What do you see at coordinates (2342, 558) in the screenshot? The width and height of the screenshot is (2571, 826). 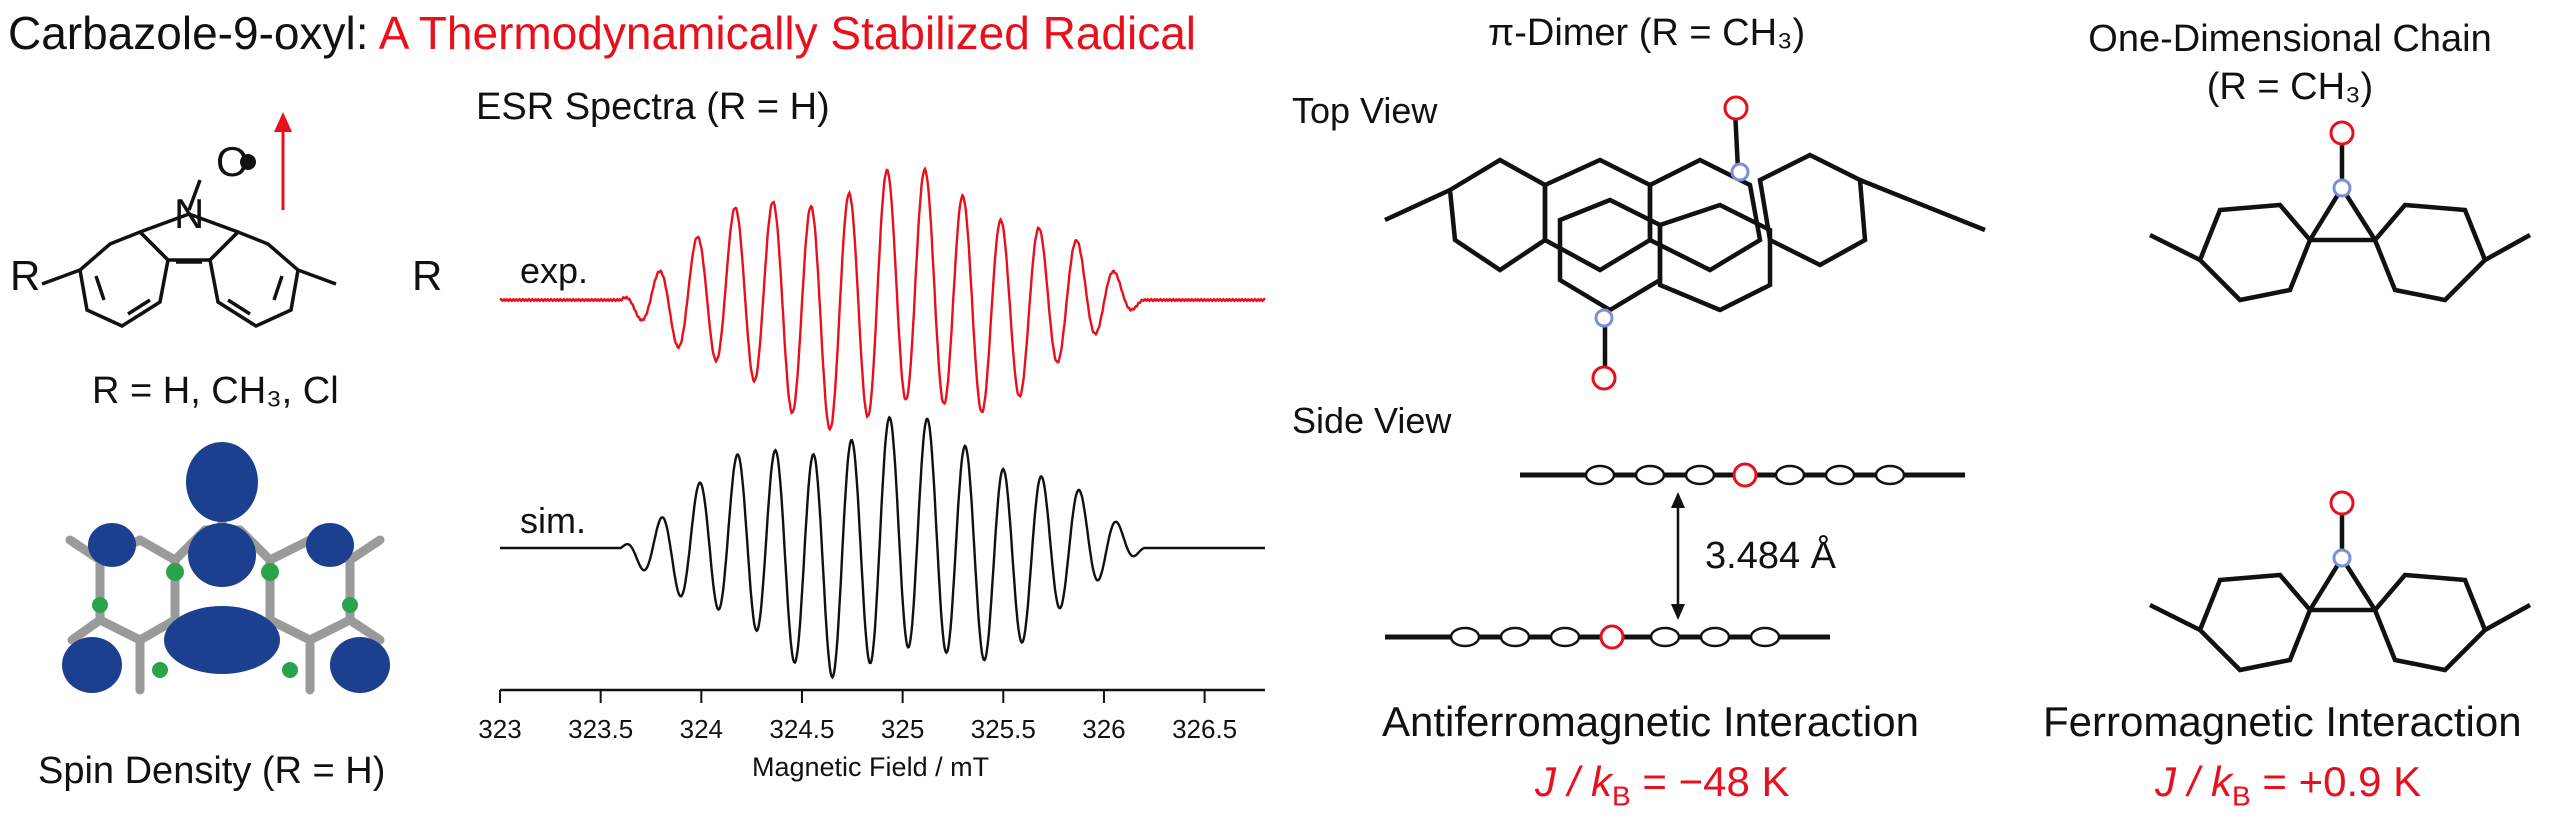 I see `chain-nitrogen-bottom` at bounding box center [2342, 558].